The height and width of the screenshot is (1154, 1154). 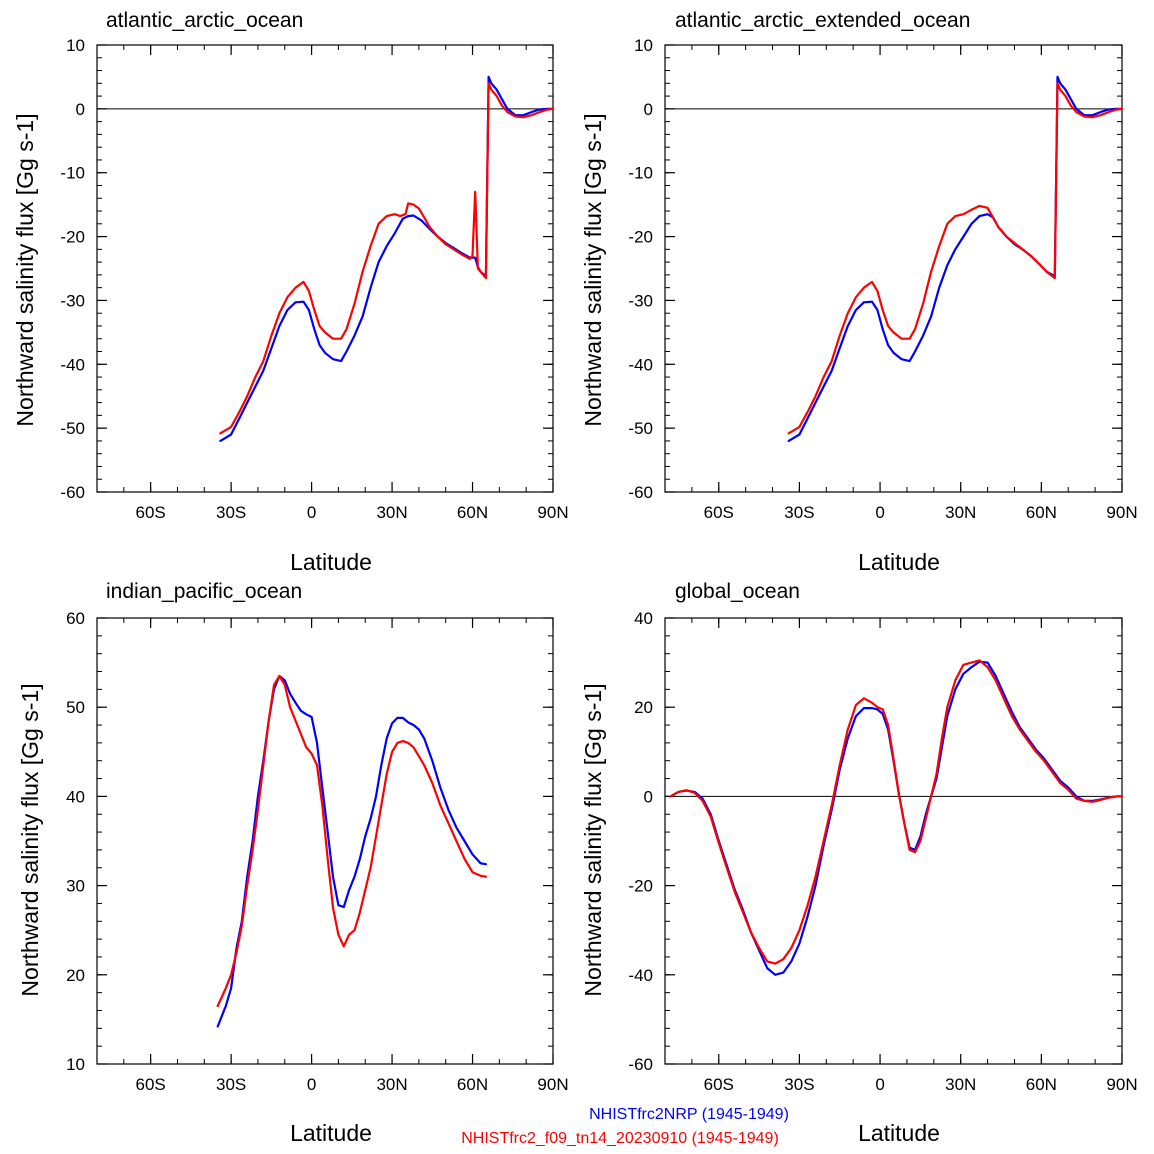 I want to click on y-tick-label: 50, so click(x=75, y=707).